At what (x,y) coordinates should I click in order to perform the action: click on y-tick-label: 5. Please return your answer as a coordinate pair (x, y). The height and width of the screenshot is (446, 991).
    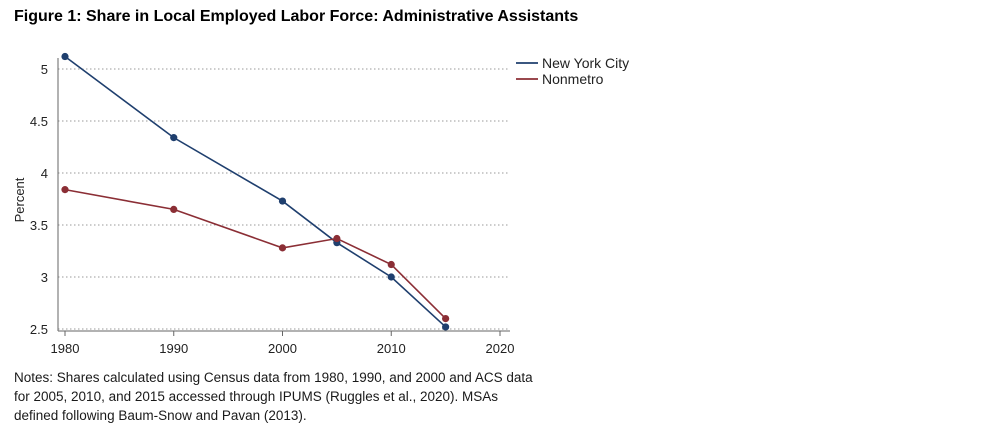
    Looking at the image, I should click on (44, 69).